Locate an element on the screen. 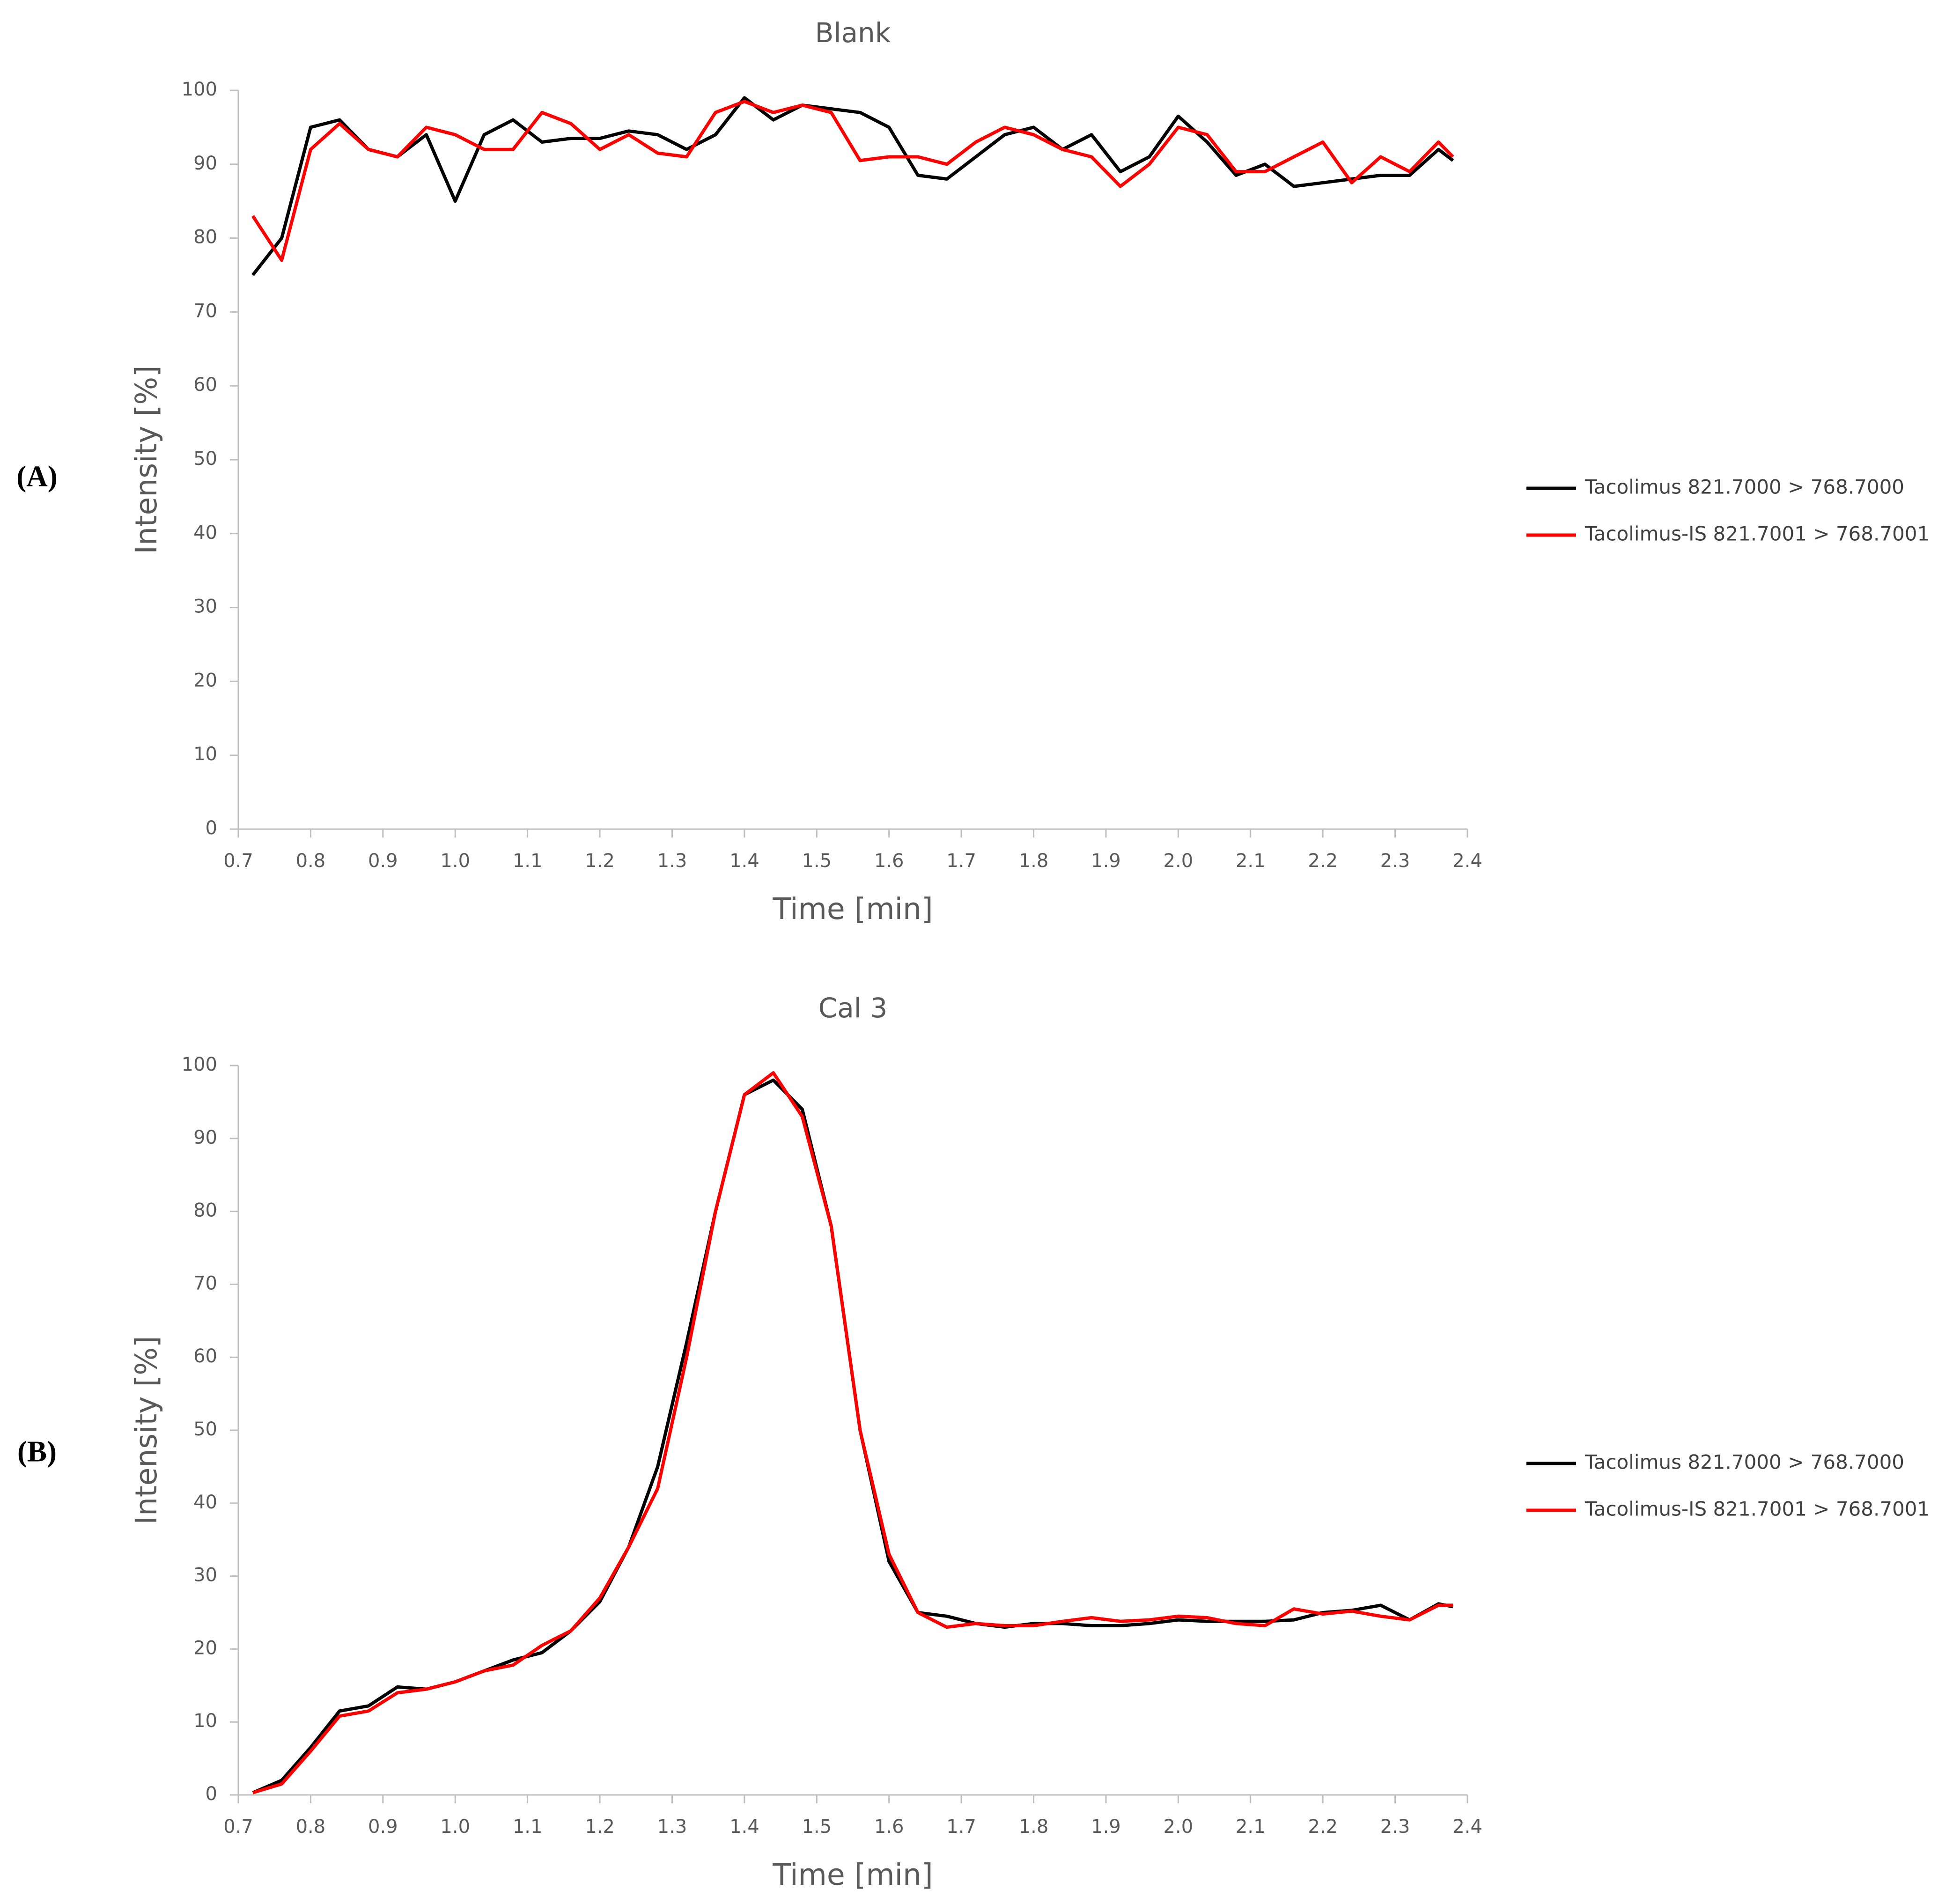 This screenshot has height=1904, width=1938. panel-label: (B) is located at coordinates (37, 1451).